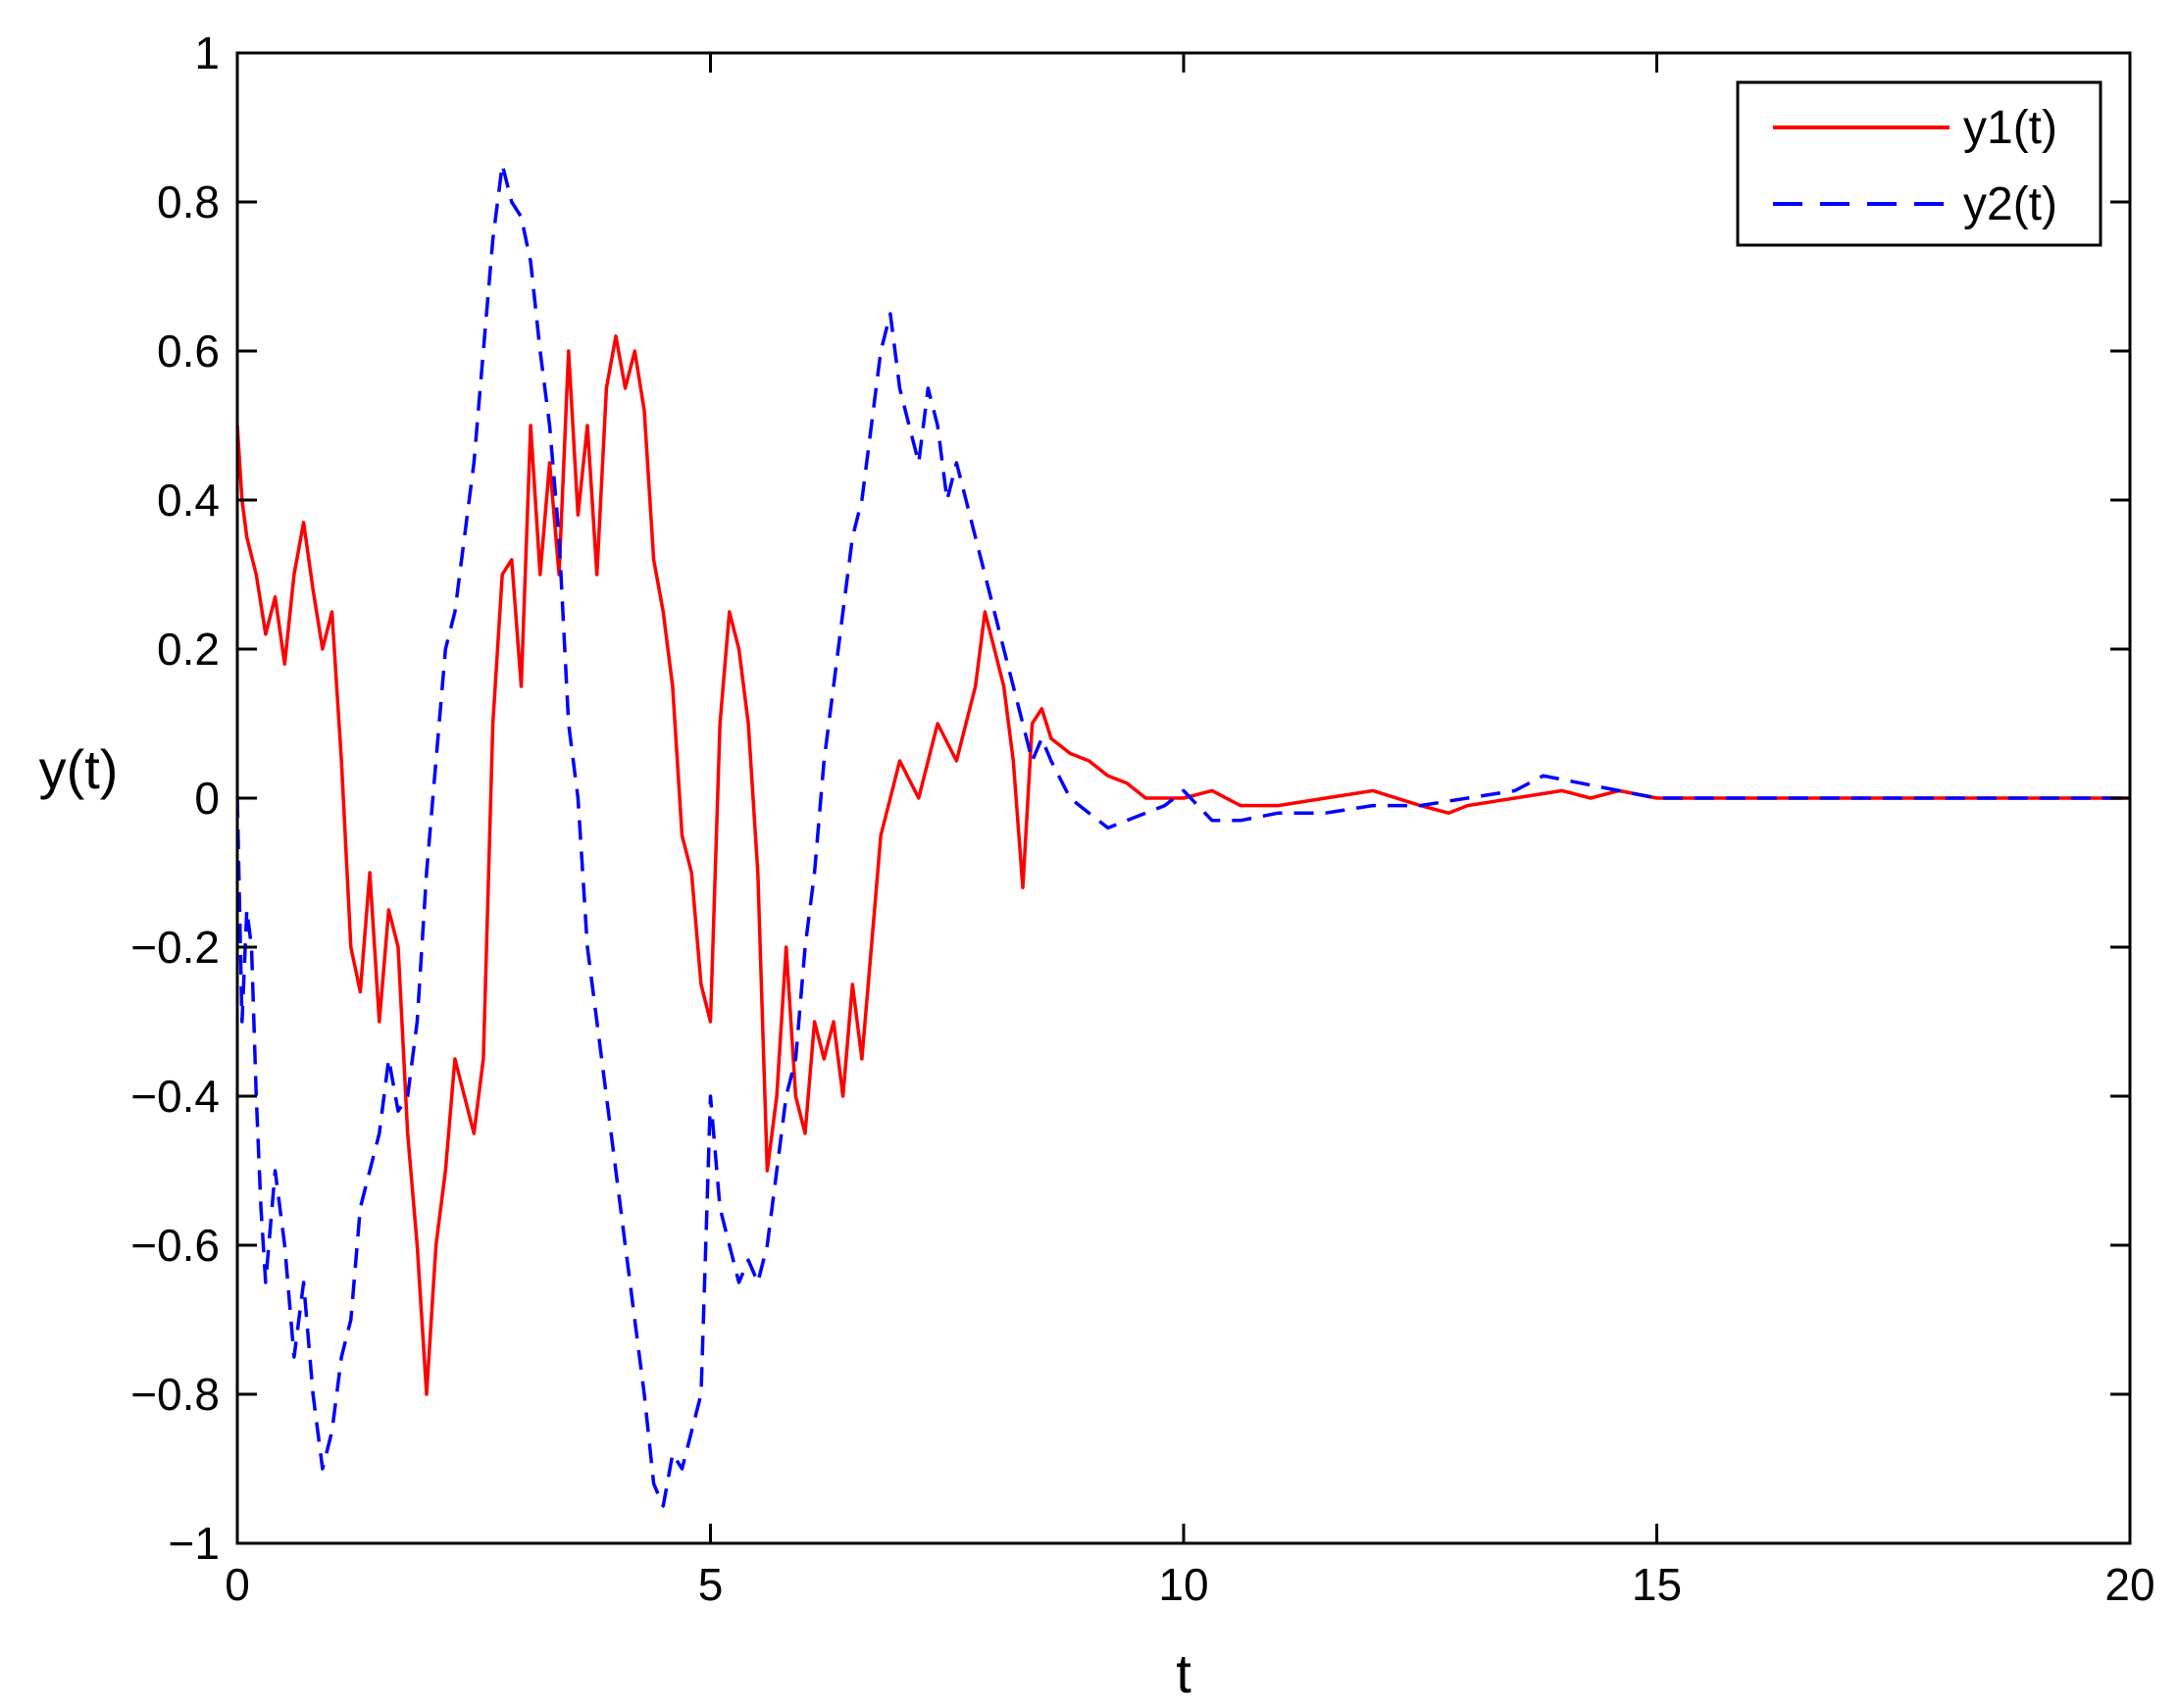 This screenshot has width=2178, height=1708. I want to click on y-tick-label: −1, so click(194, 1543).